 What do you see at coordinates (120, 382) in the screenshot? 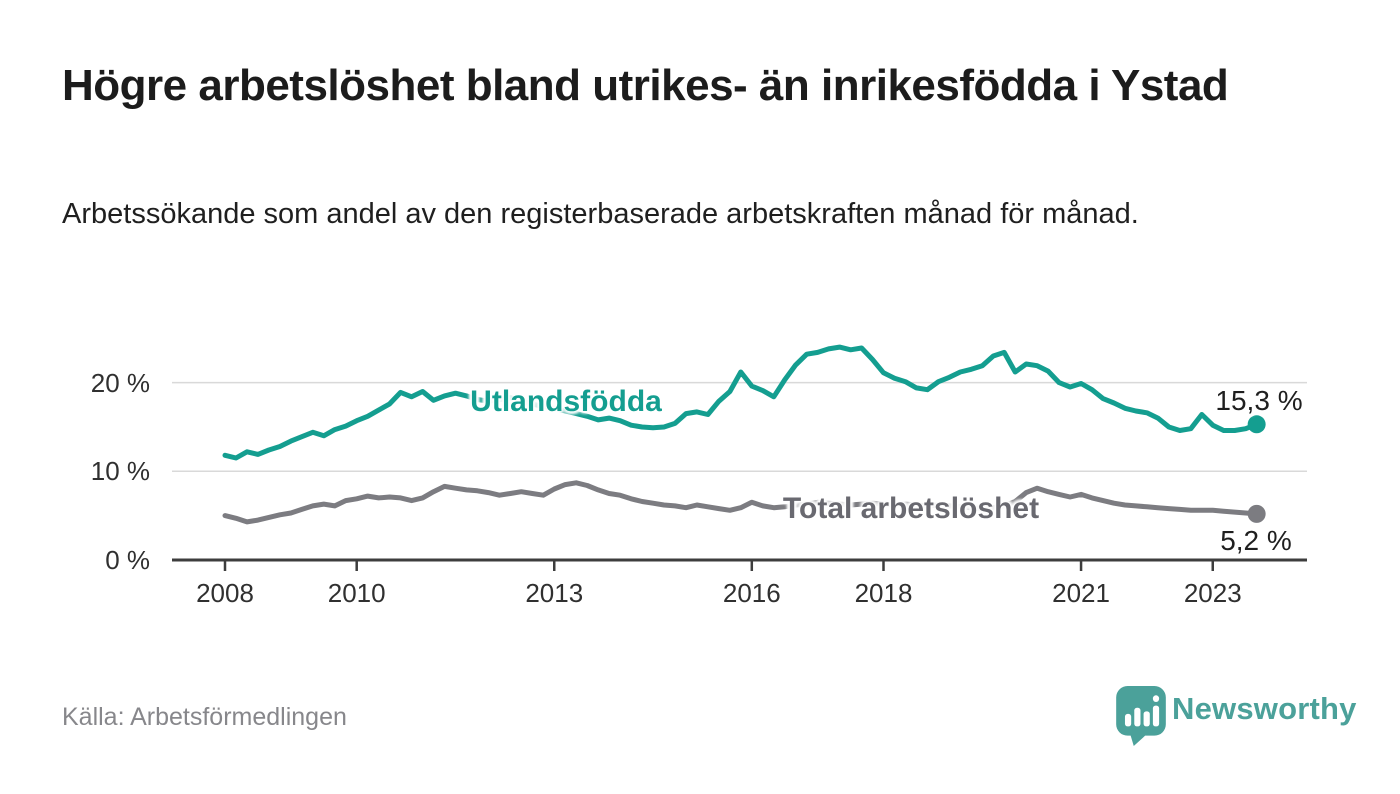
I see `y-tick-label: 20 %` at bounding box center [120, 382].